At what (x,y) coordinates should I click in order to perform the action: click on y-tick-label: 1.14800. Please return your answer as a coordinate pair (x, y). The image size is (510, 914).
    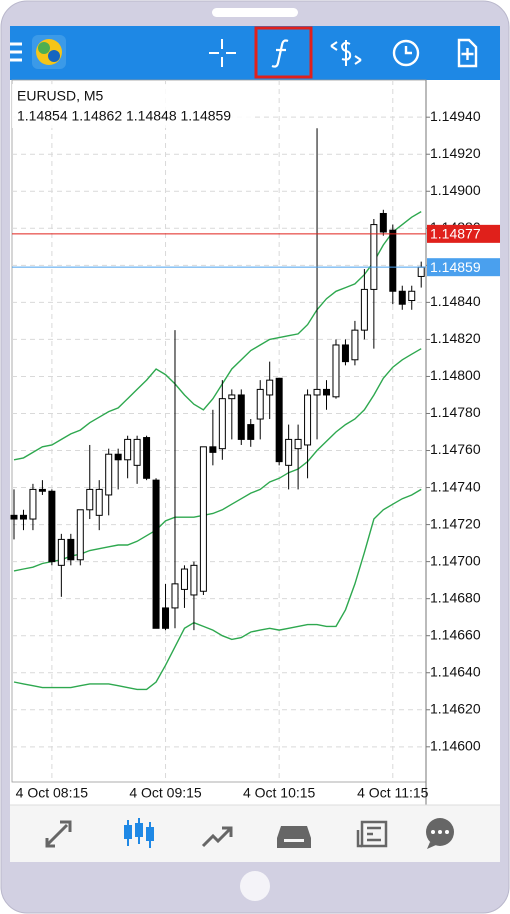
    Looking at the image, I should click on (455, 375).